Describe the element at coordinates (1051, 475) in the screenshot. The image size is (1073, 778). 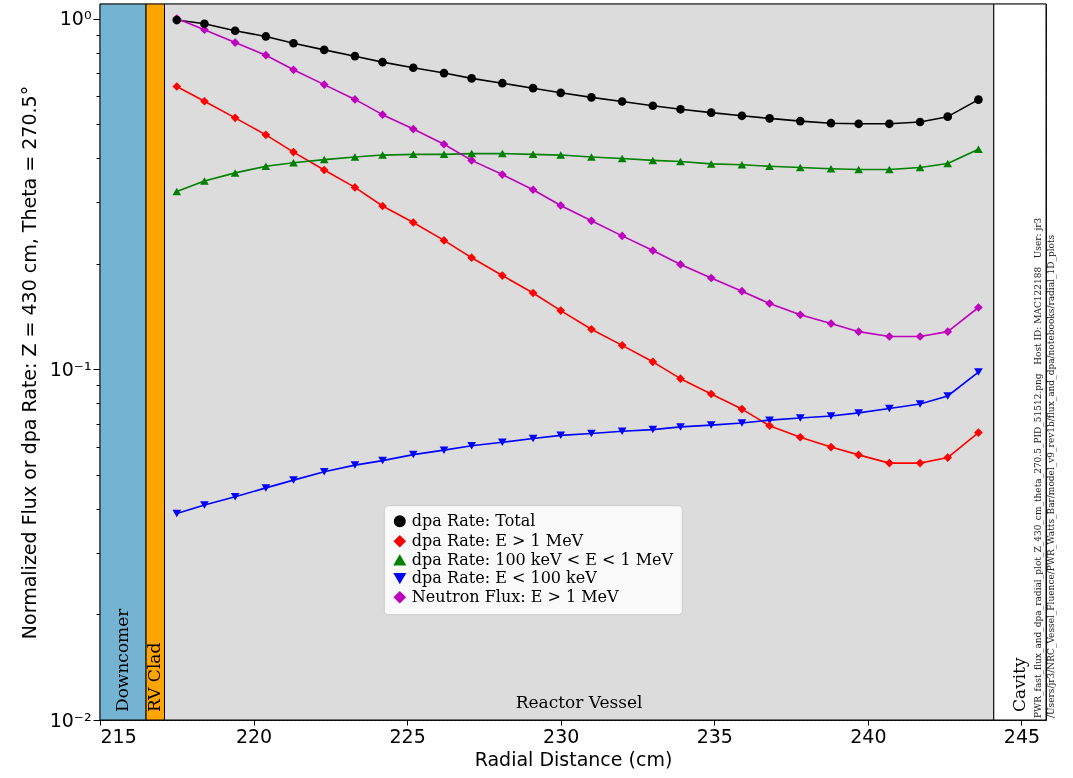
I see `annotation: /Users/jr3/NRC_Vessel_Fluence/PWR_Watts_Bar/model_v9_rev1b/flux_and_dpa/notebooks/radial_1D_plots` at that location.